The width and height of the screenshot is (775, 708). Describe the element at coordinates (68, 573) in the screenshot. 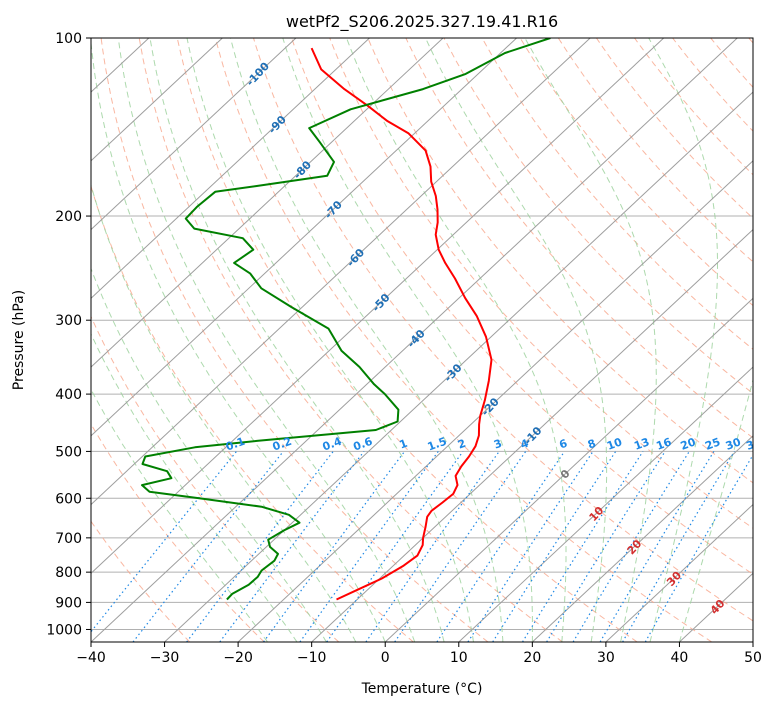

I see `y-tick-label: 800` at that location.